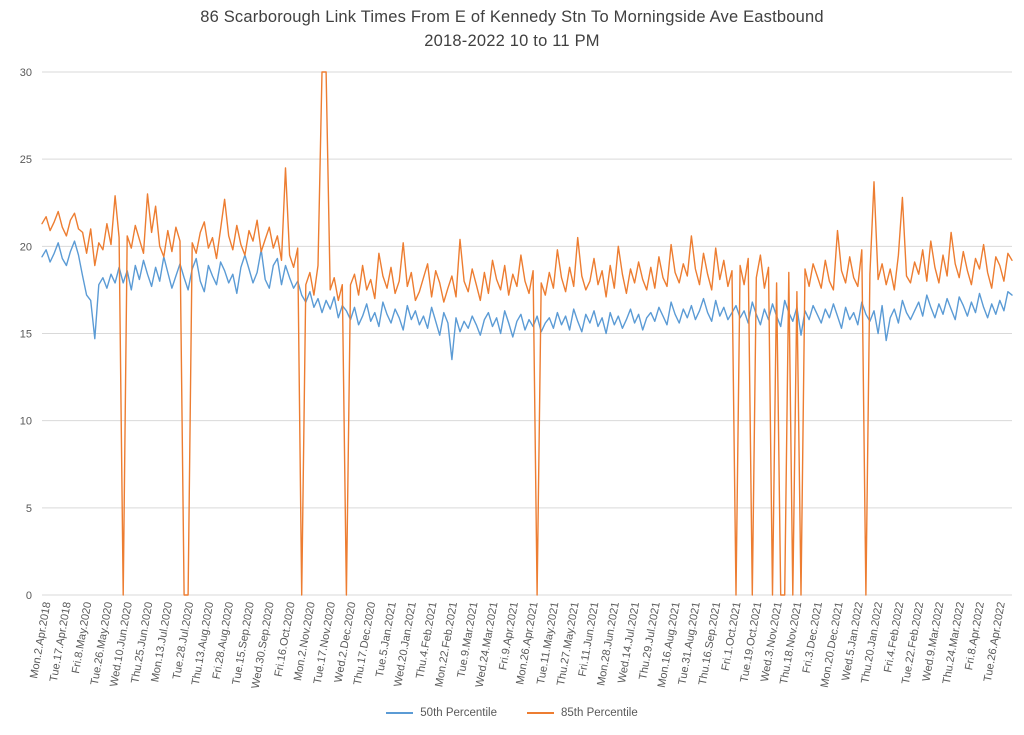 The width and height of the screenshot is (1024, 735). What do you see at coordinates (710, 644) in the screenshot?
I see `x-axis-tick-label-text: Thu.16.Sep.2021` at bounding box center [710, 644].